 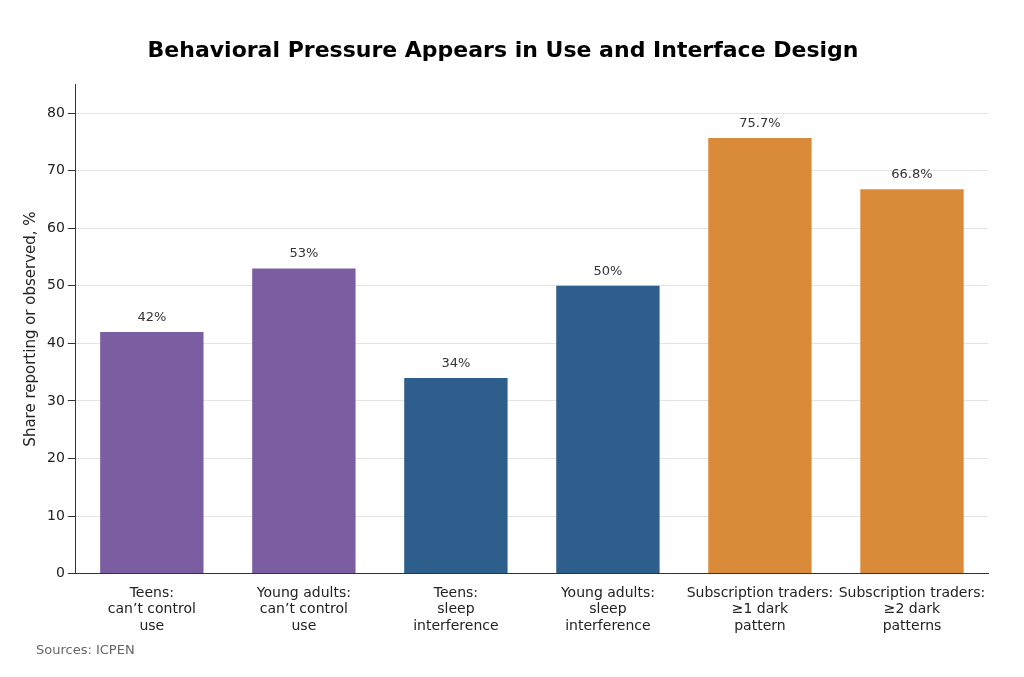 I want to click on data-label: 75.7%, so click(x=760, y=122).